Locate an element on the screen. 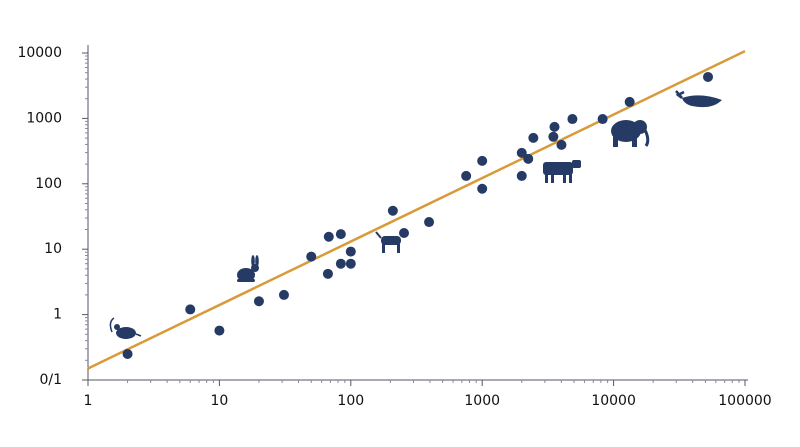  x-tick-label: 10000 is located at coordinates (613, 401).